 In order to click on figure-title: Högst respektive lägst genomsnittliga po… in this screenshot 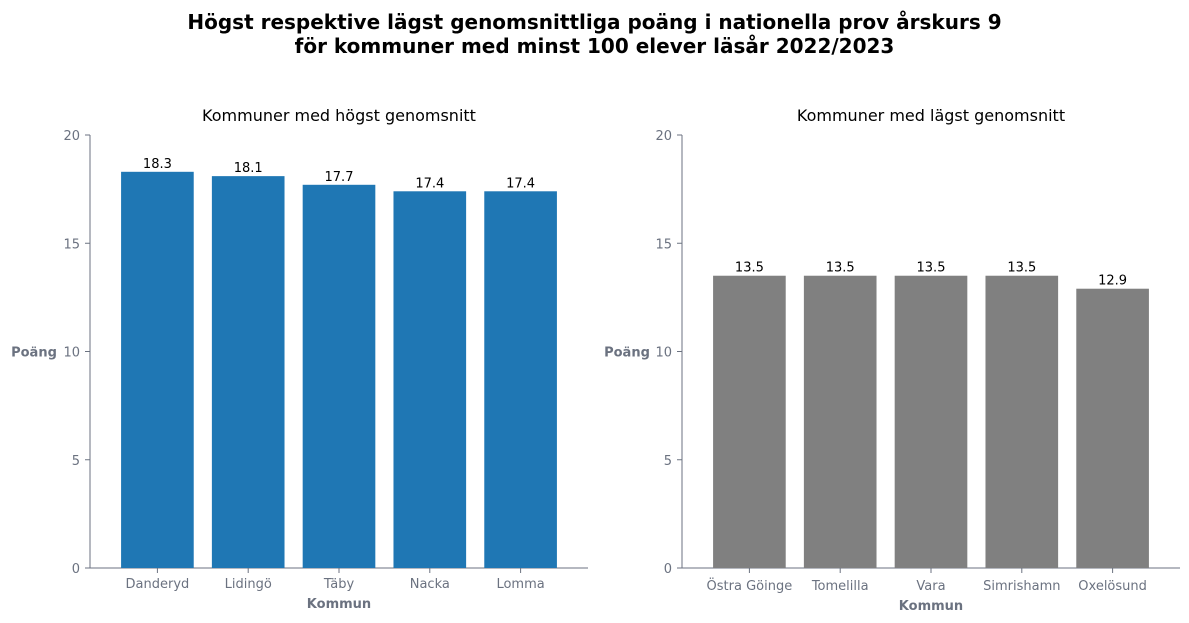, I will do `click(594, 34)`.